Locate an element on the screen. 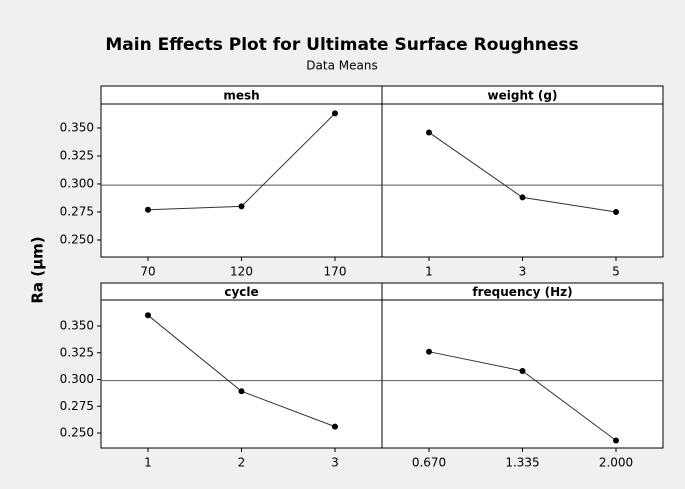 The image size is (685, 489). panel-title: frequency (Hz) is located at coordinates (522, 292).